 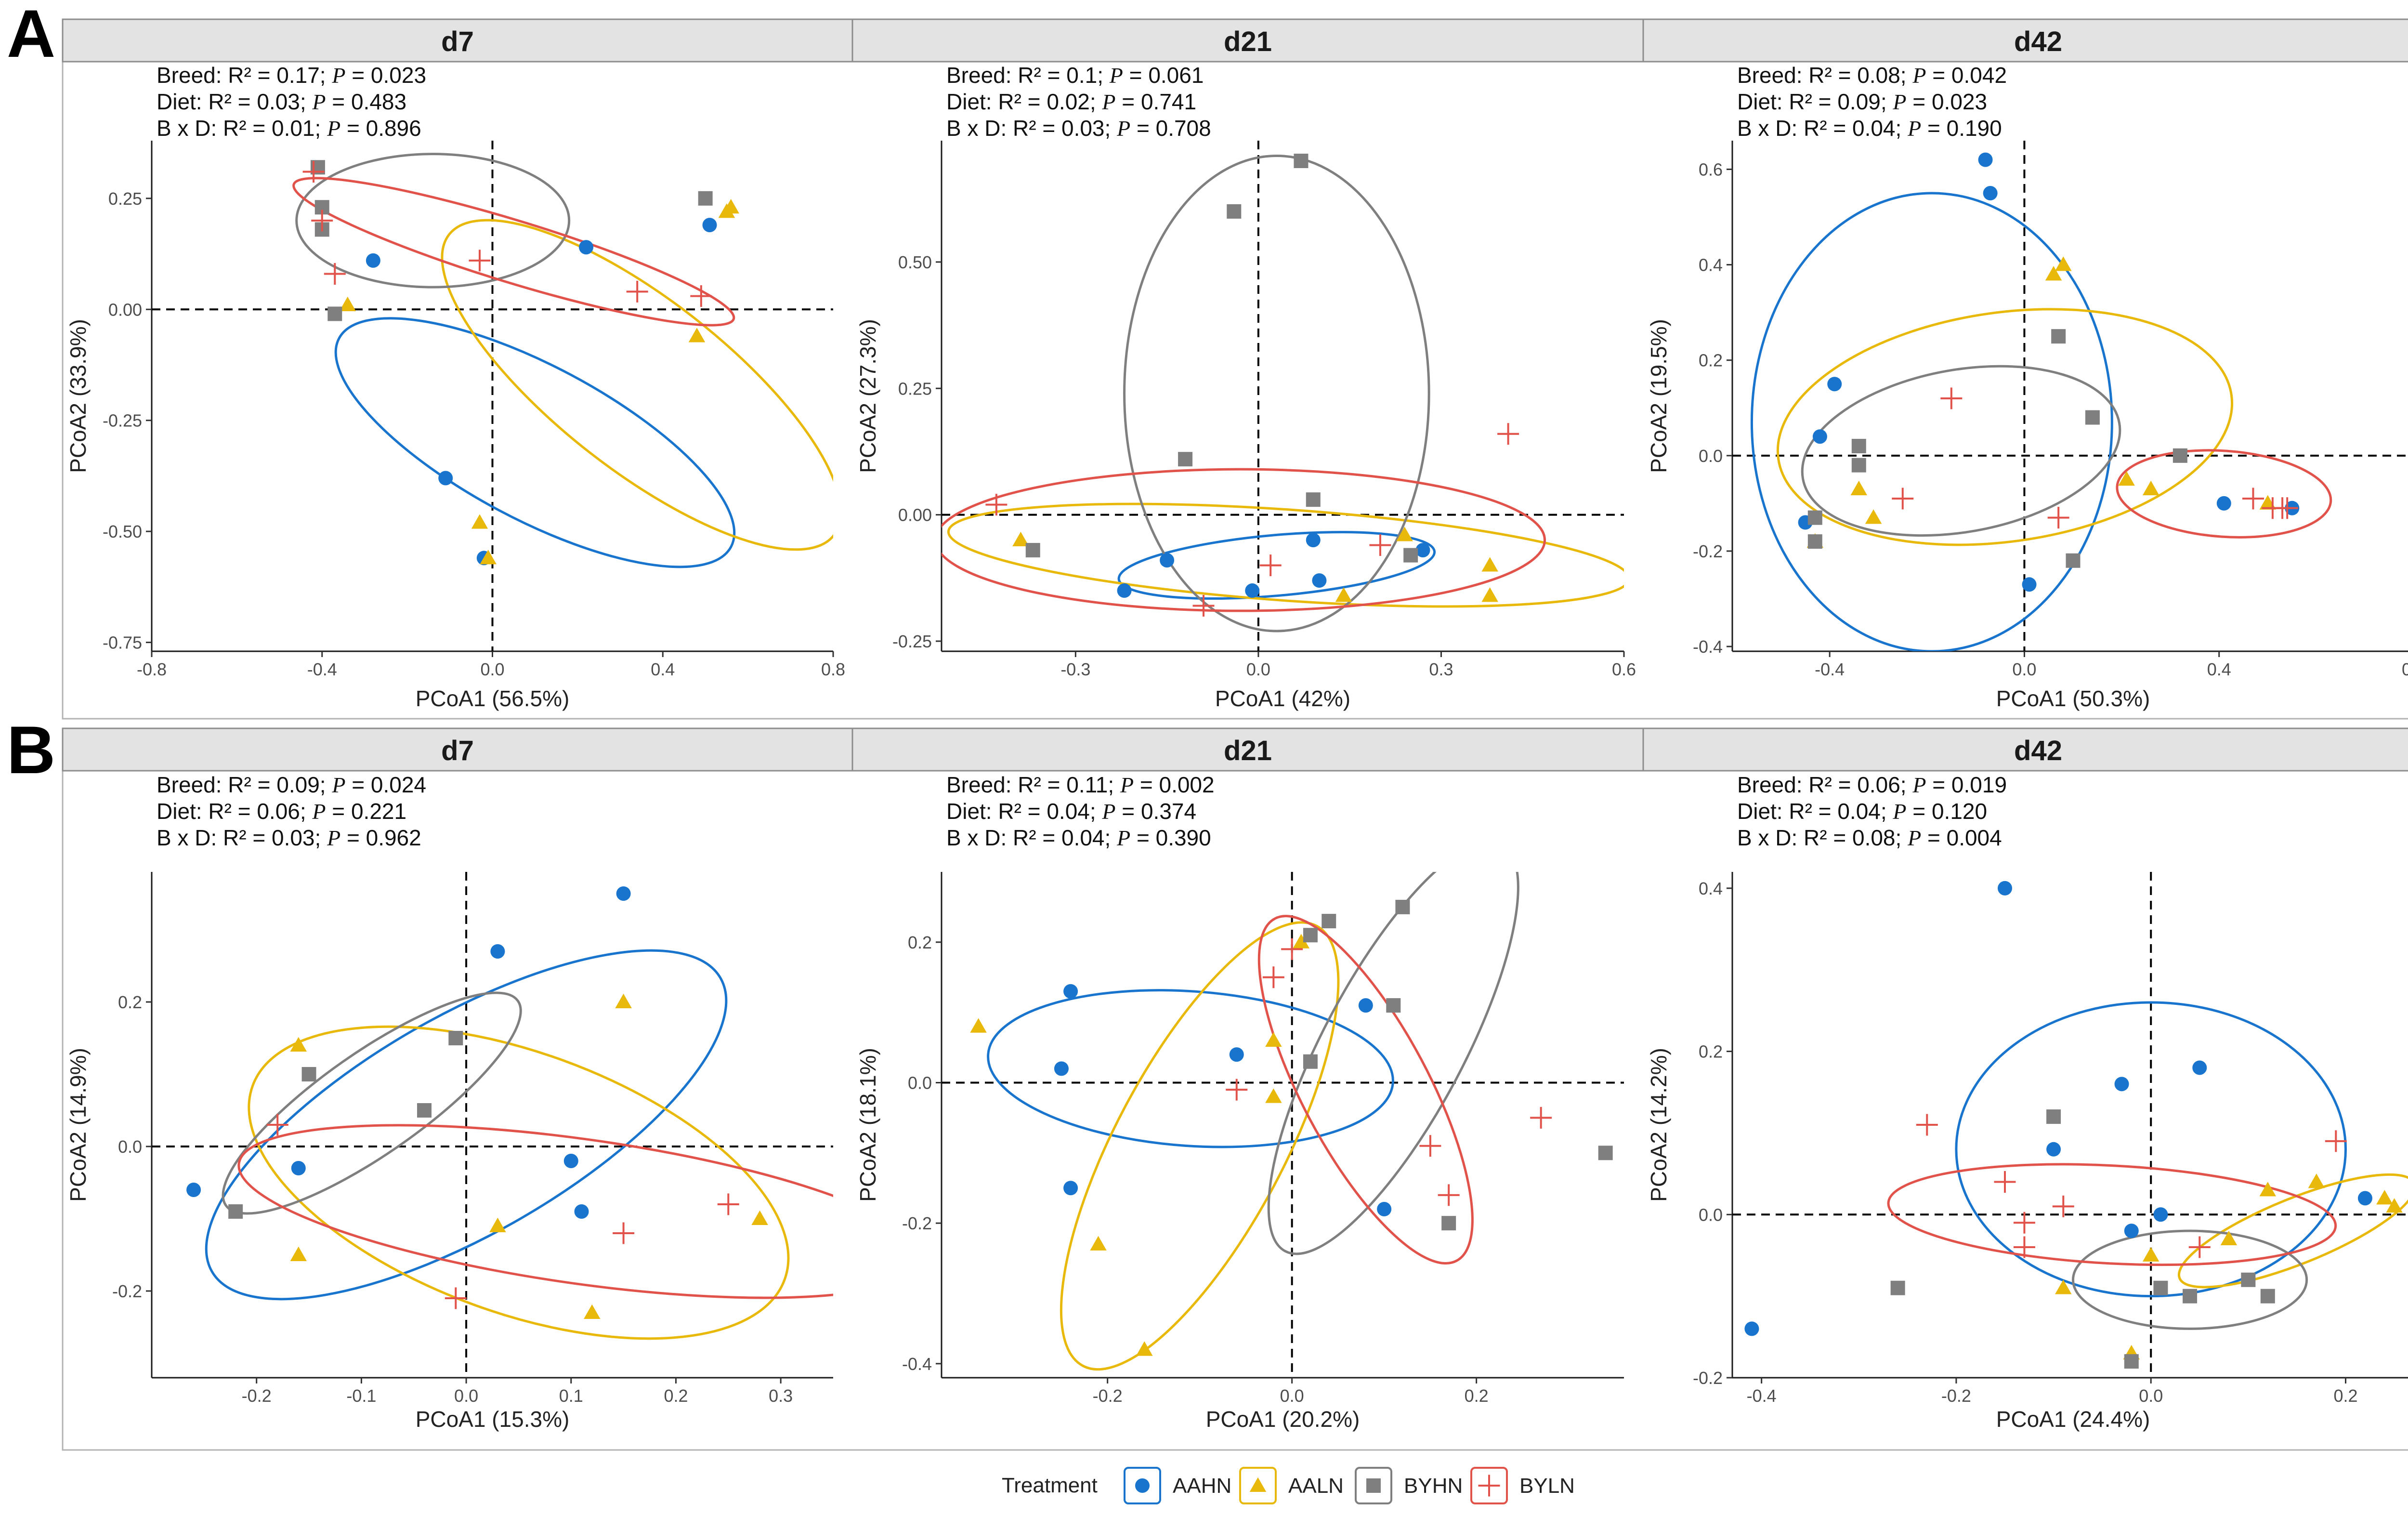 I want to click on legend-label-byln: BYLN, so click(x=1547, y=1486).